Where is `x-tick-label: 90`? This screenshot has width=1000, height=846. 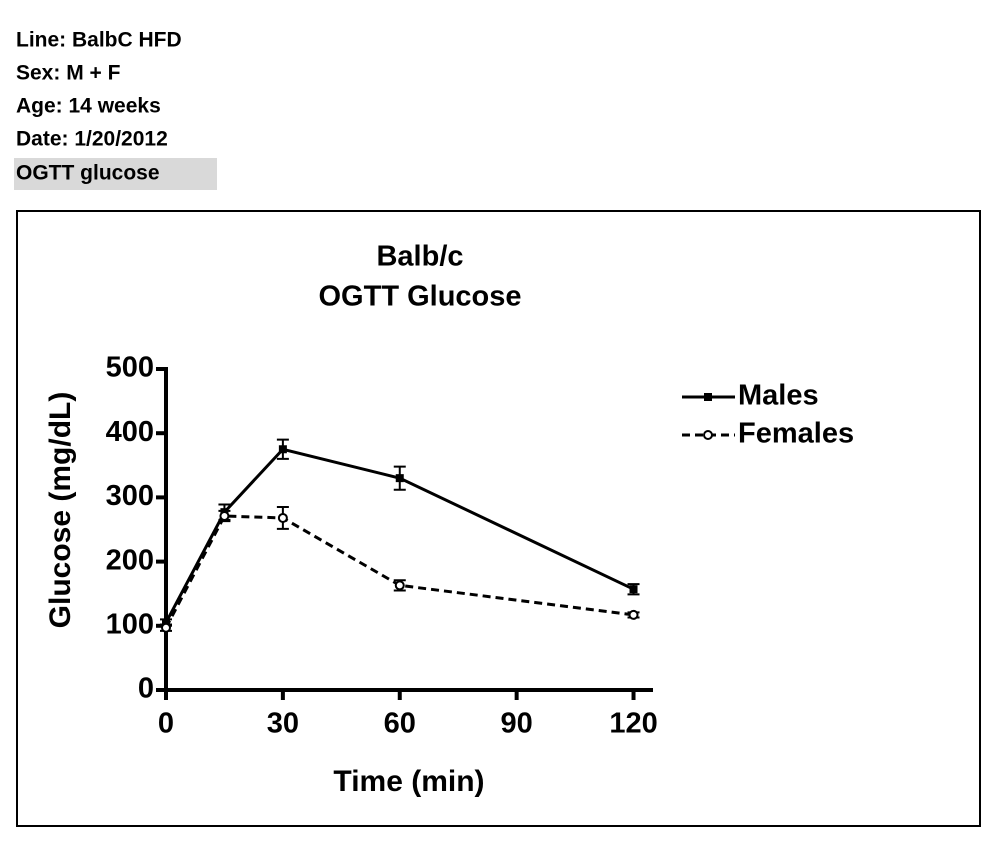 x-tick-label: 90 is located at coordinates (517, 724).